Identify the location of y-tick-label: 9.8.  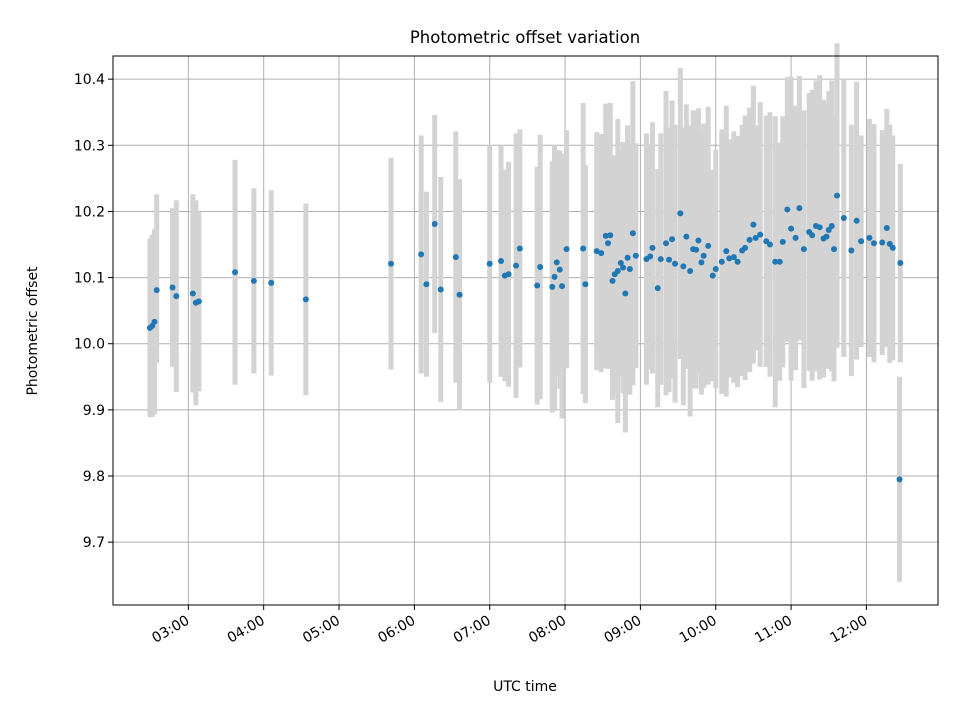
(94, 477).